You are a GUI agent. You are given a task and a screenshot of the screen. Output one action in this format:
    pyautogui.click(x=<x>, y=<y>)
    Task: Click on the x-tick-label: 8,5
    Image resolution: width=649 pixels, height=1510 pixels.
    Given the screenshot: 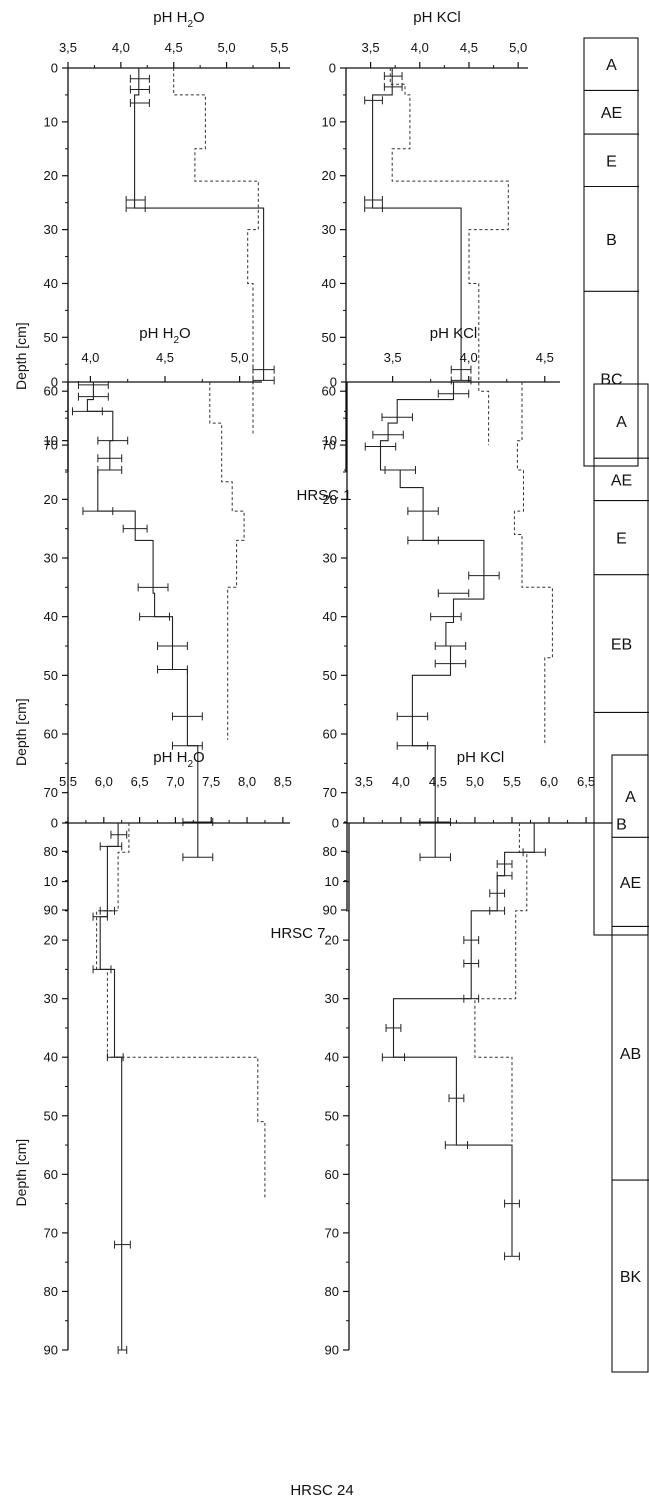 What is the action you would take?
    pyautogui.click(x=283, y=781)
    